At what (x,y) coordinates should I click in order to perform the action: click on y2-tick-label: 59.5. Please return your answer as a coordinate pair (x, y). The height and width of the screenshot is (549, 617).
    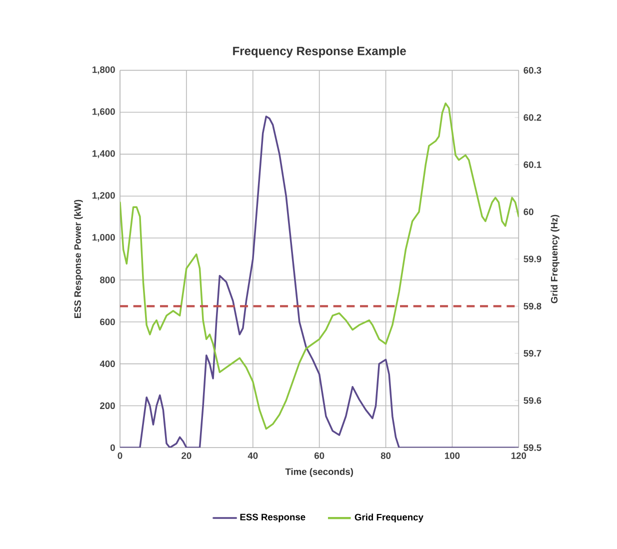
    Looking at the image, I should click on (533, 447).